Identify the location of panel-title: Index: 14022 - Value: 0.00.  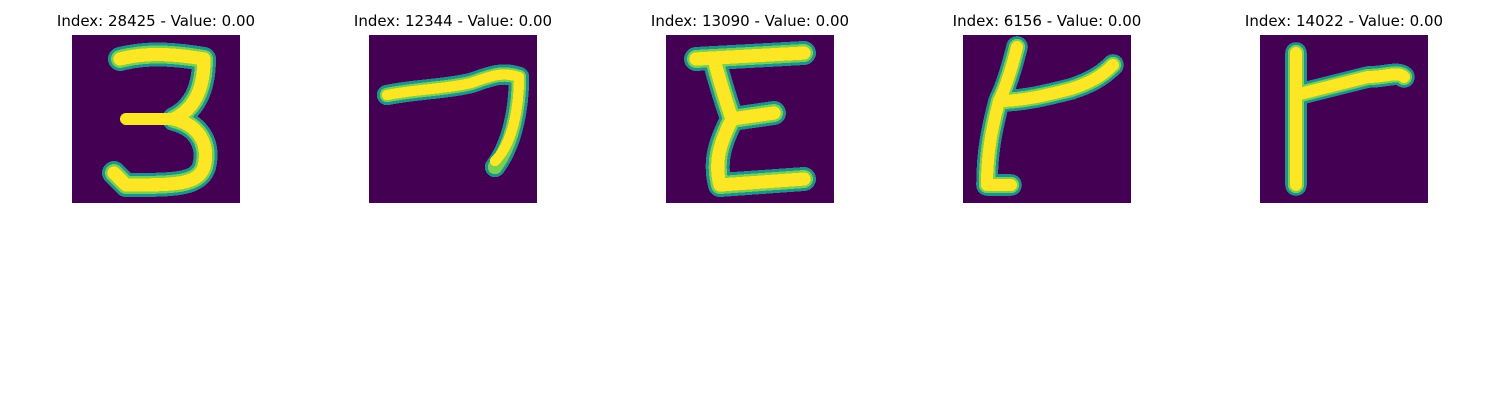
(1344, 21).